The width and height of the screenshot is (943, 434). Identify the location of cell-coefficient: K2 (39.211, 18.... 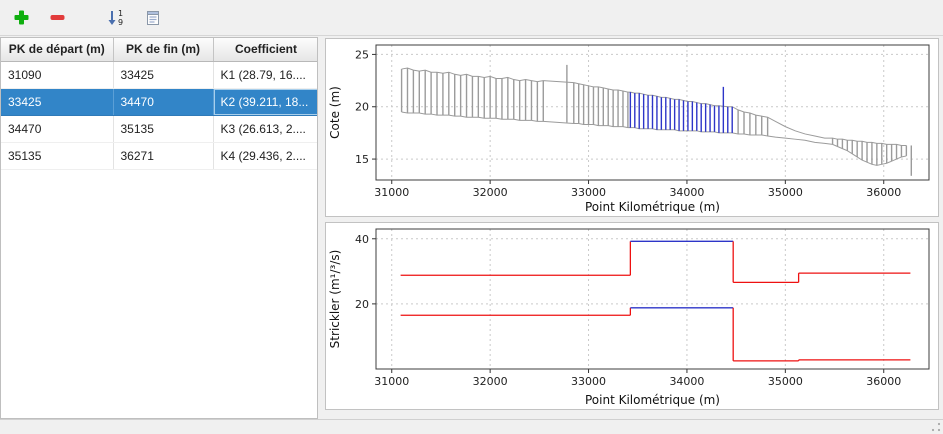
(265, 102).